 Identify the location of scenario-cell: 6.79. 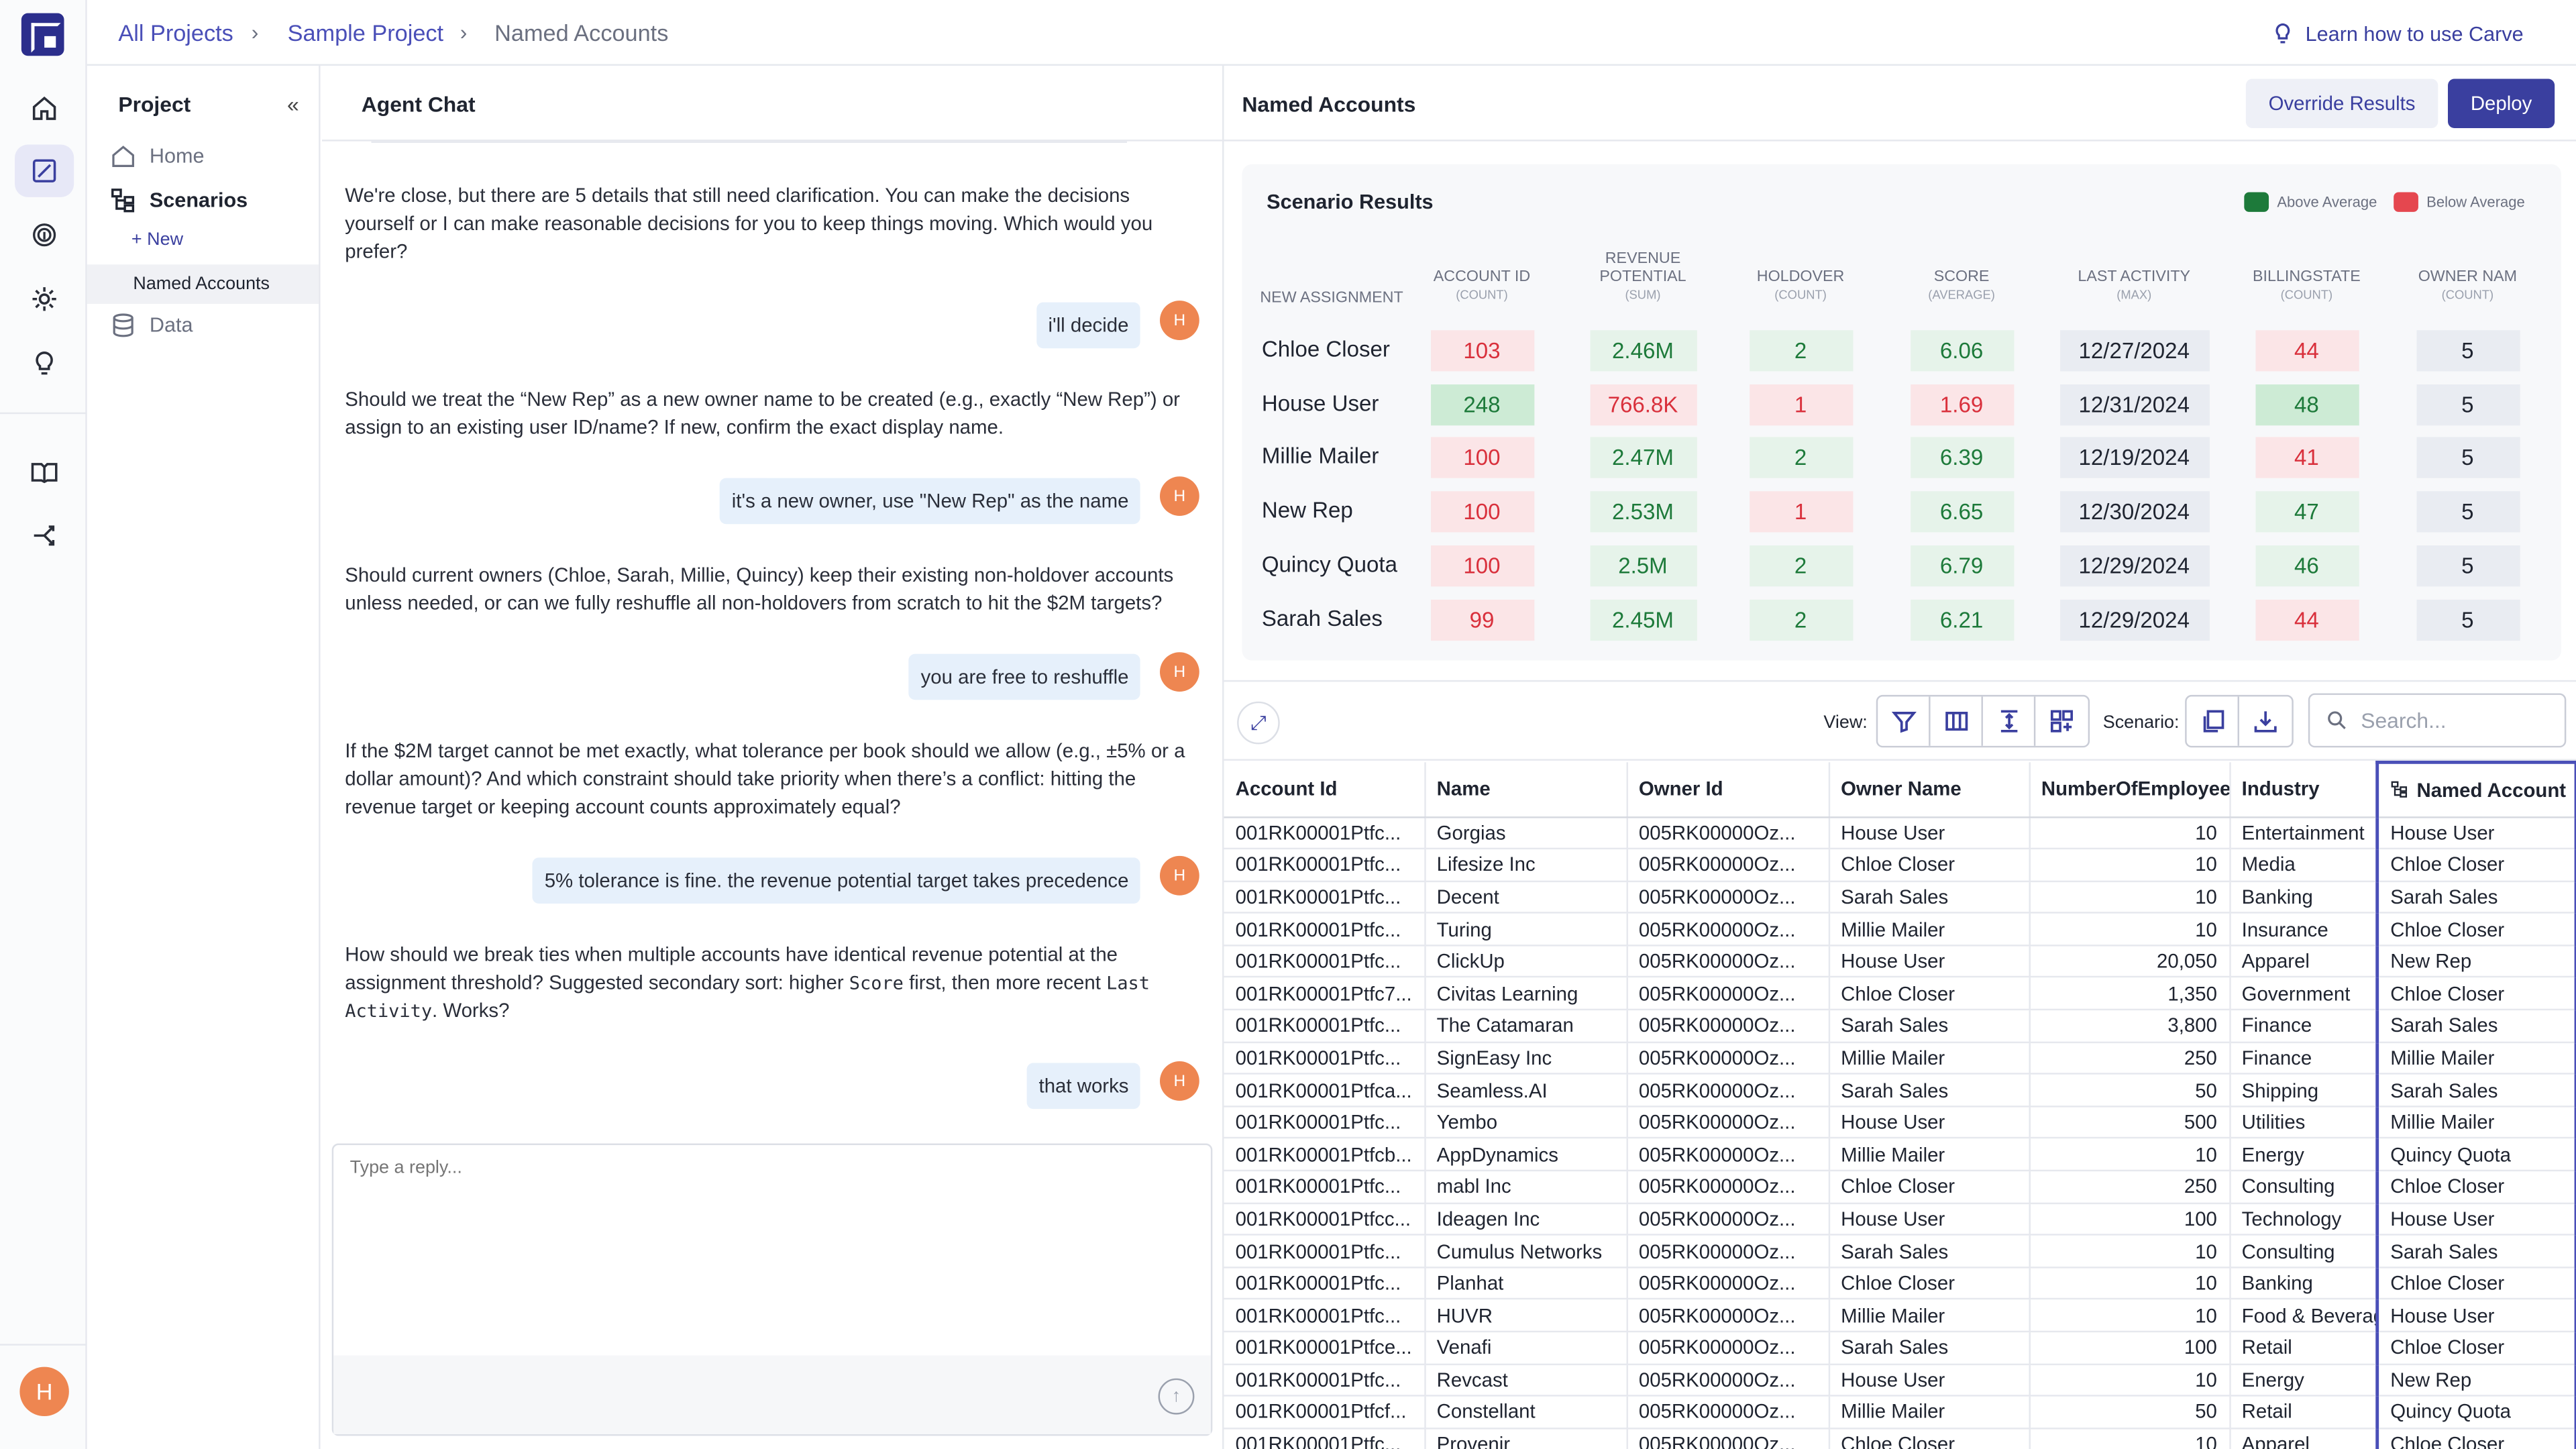
(1961, 565).